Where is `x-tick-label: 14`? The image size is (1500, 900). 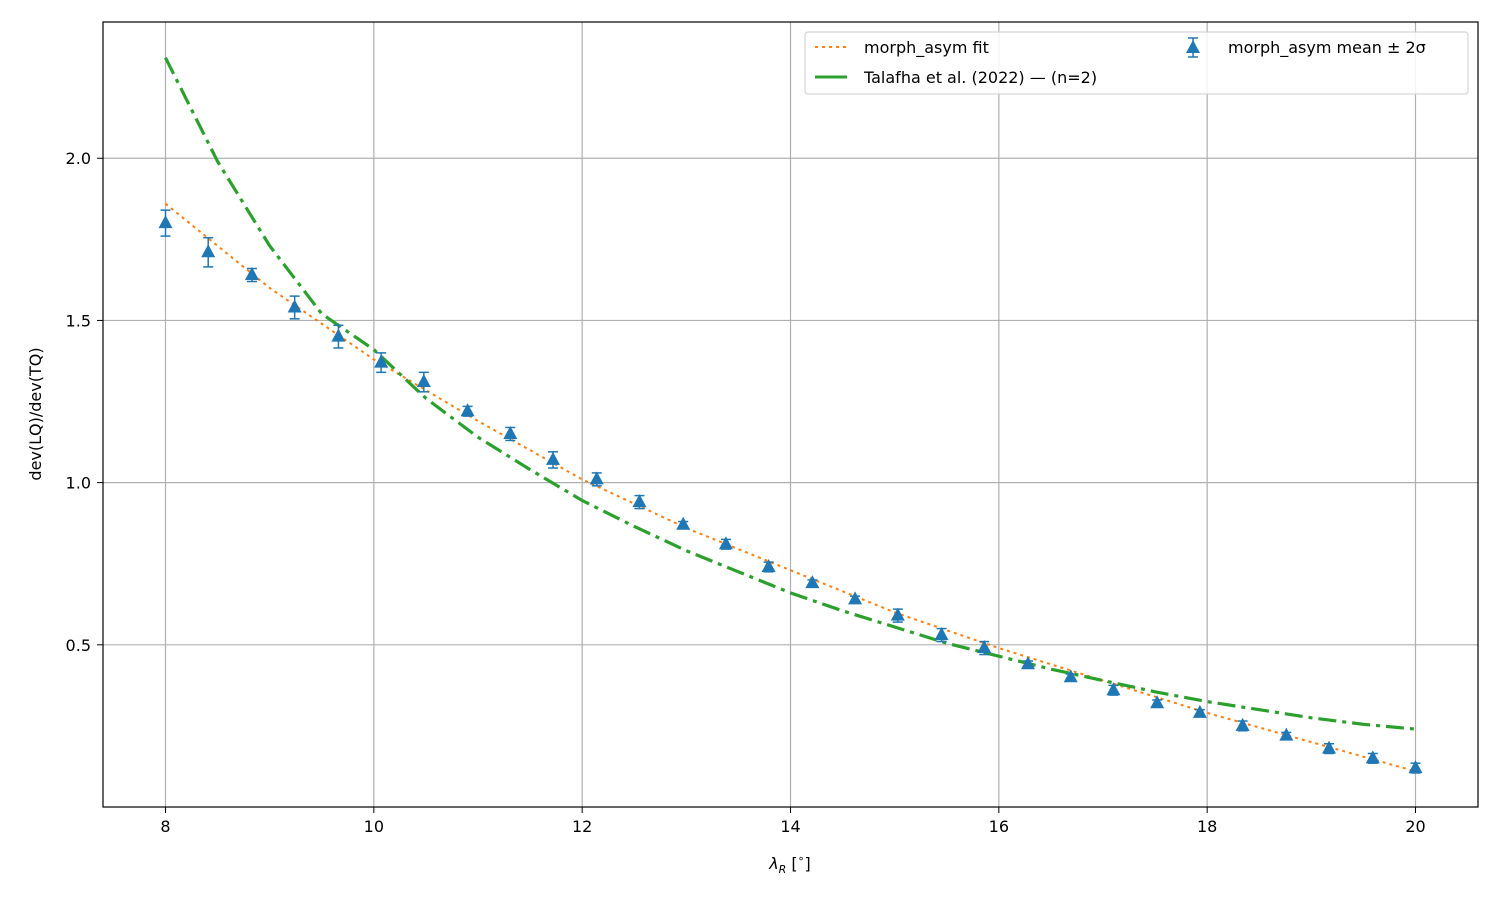 x-tick-label: 14 is located at coordinates (790, 826).